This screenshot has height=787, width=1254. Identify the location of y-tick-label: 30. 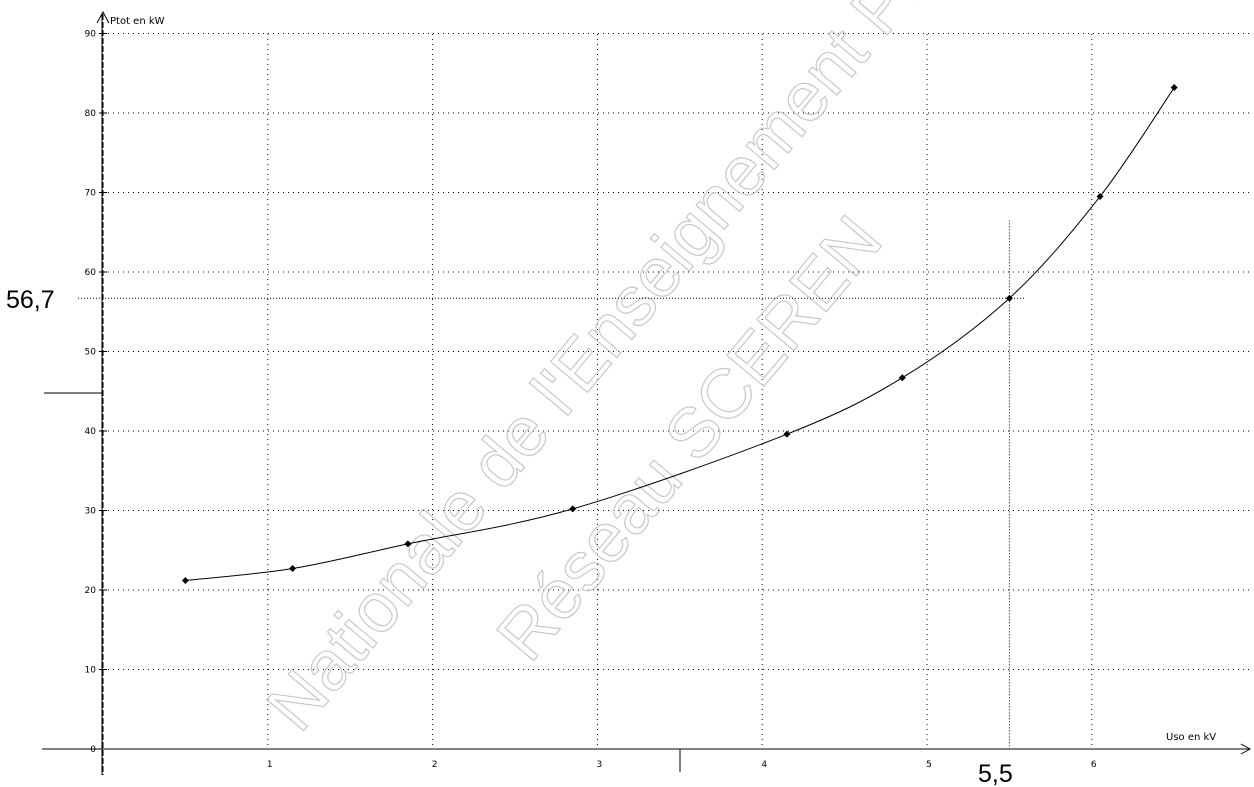
(91, 512).